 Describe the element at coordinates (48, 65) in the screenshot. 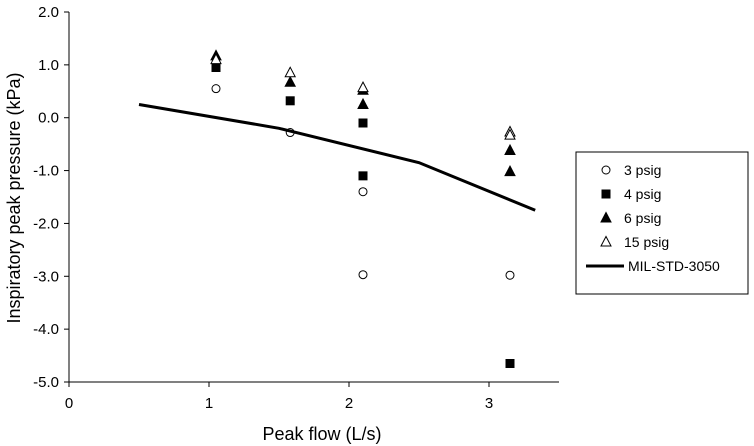

I see `y-tick-label: 1.0` at that location.